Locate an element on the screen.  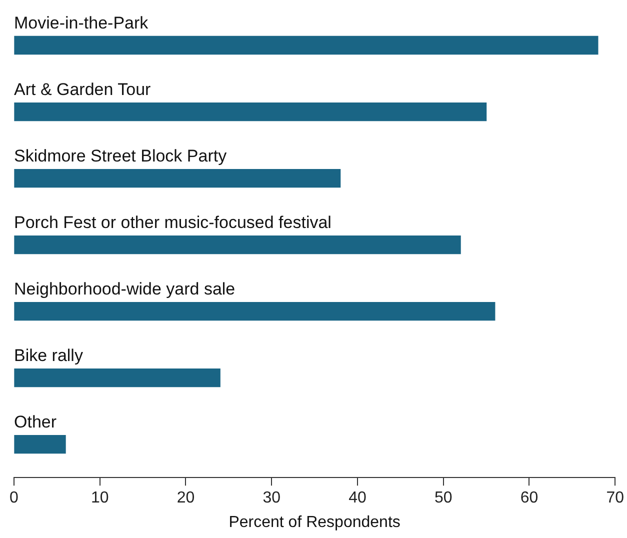
x-tick-label: 40 is located at coordinates (357, 498).